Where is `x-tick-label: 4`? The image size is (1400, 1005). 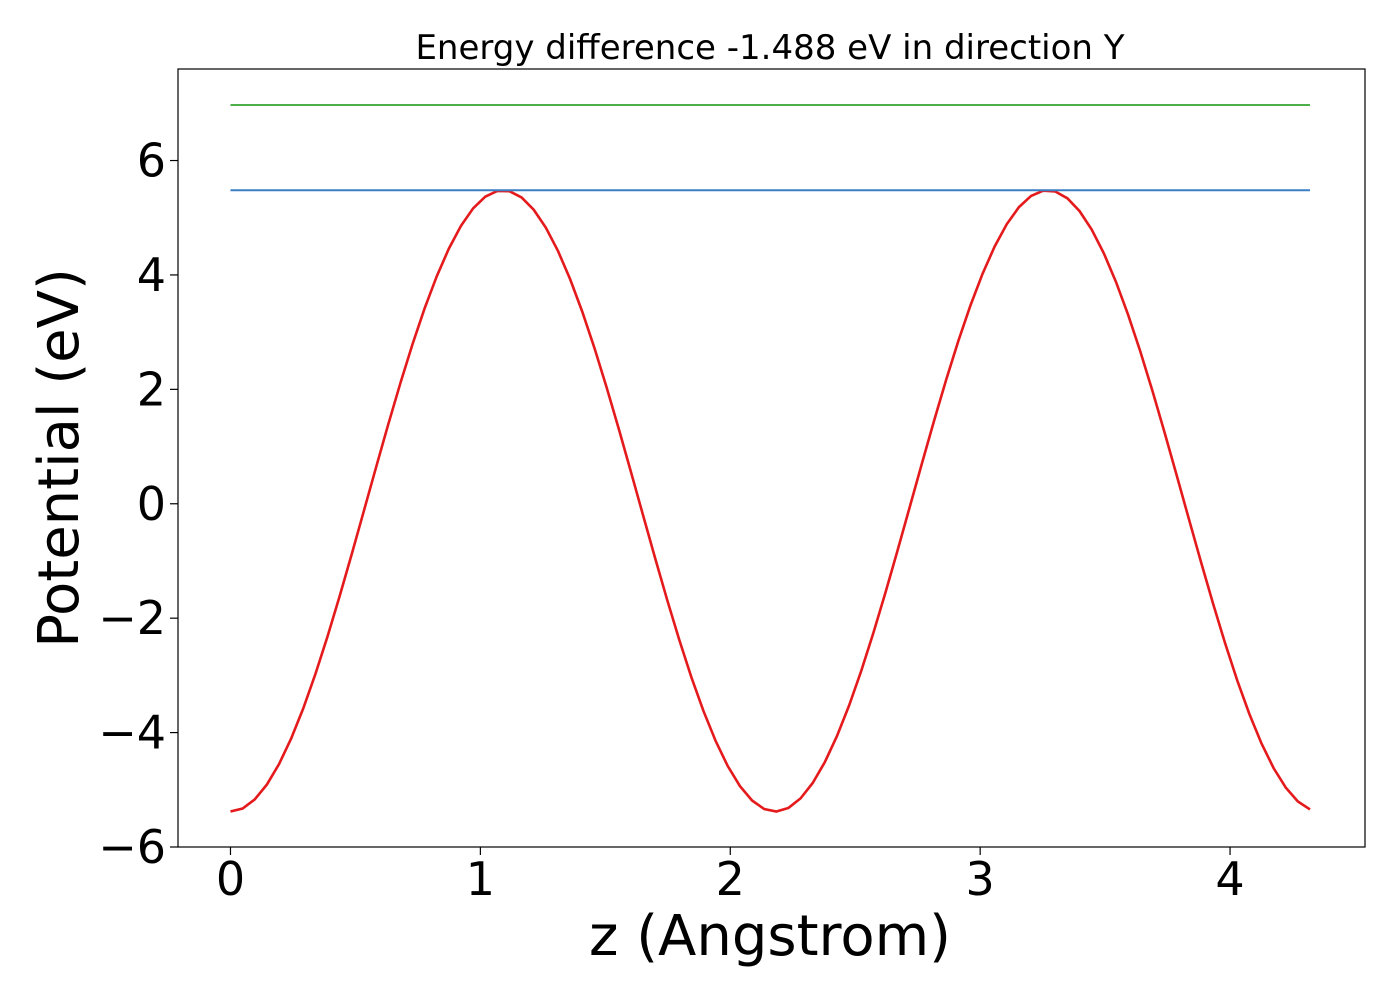
x-tick-label: 4 is located at coordinates (1229, 879).